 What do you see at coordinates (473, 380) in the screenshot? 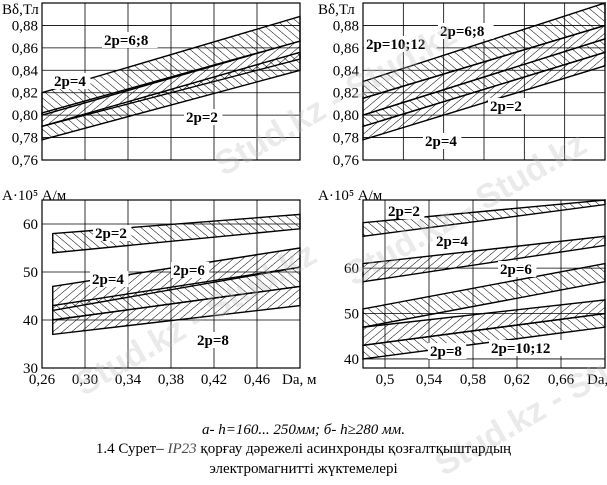
I see `x-tick-label: 0,58` at bounding box center [473, 380].